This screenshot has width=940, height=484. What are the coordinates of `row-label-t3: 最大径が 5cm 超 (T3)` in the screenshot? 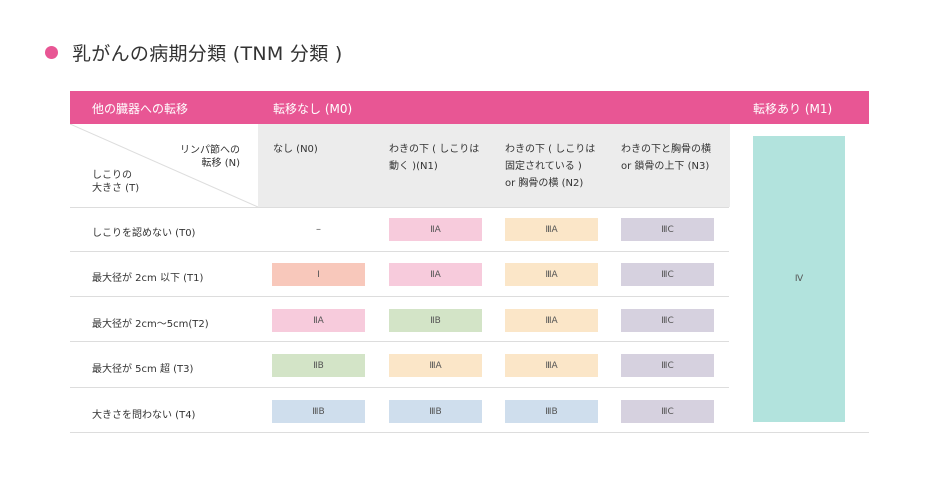 It's located at (143, 369).